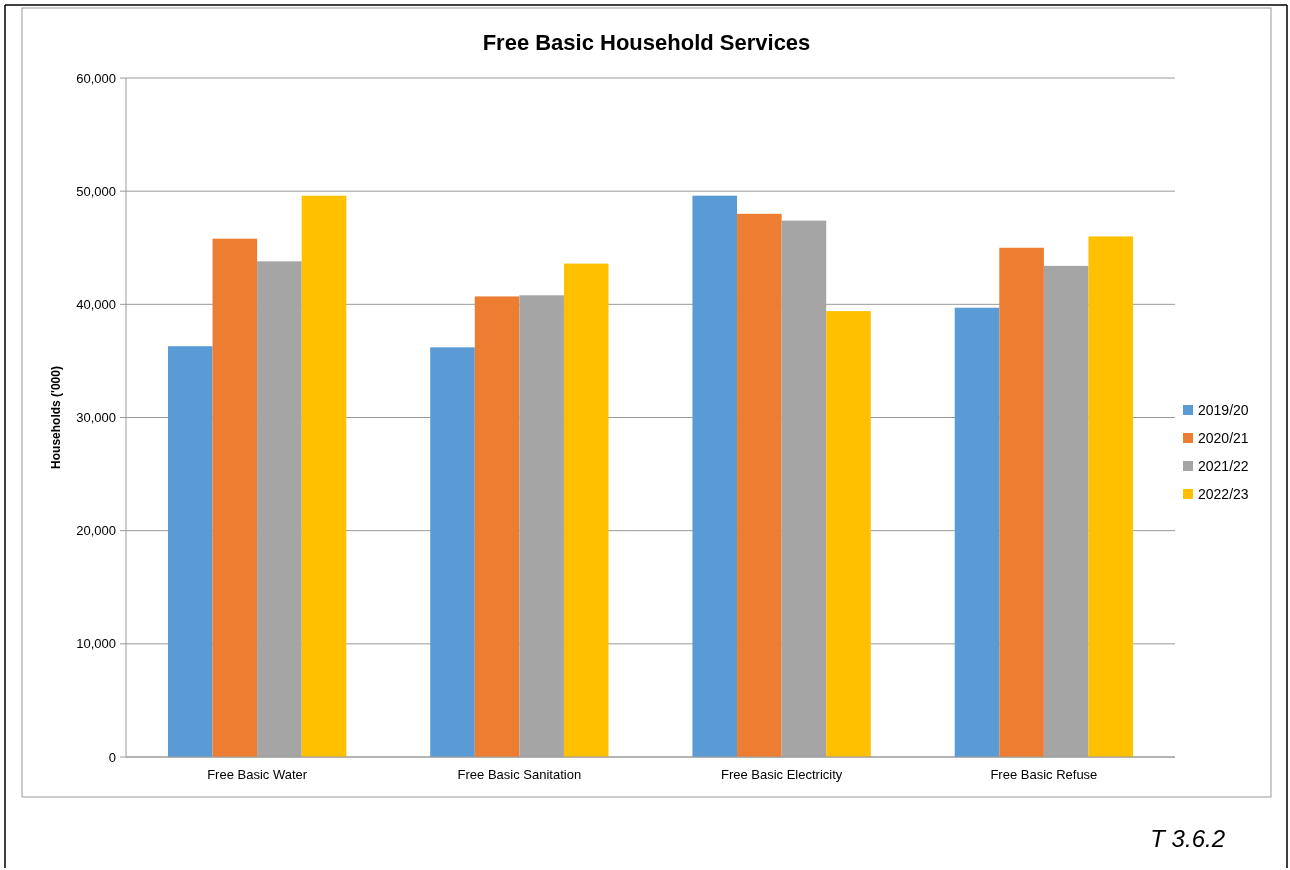 The height and width of the screenshot is (870, 1290). Describe the element at coordinates (96, 644) in the screenshot. I see `y-tick-label: 10,000` at that location.